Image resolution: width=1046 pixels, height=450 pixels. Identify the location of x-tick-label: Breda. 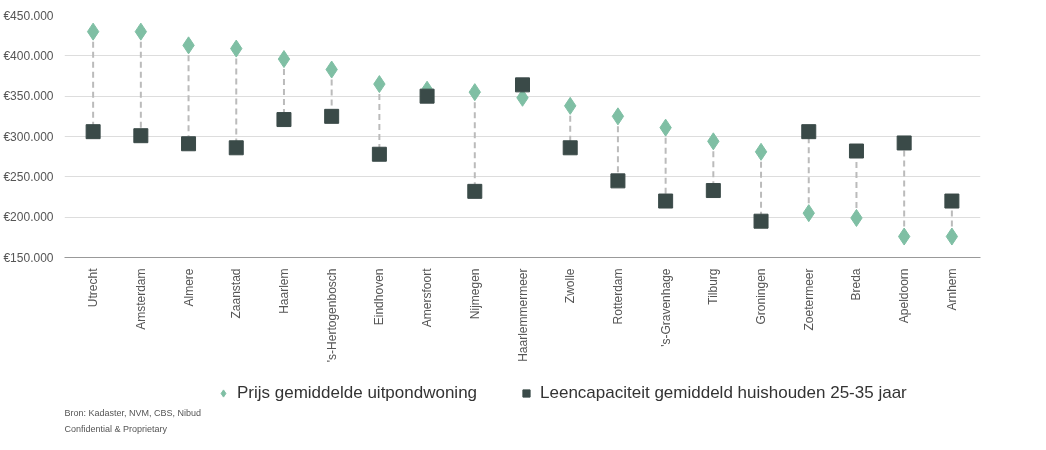
(856, 284).